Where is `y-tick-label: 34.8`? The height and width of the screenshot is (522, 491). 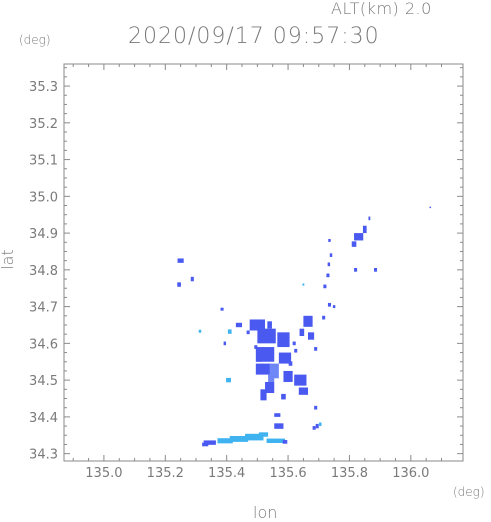 y-tick-label: 34.8 is located at coordinates (43, 271).